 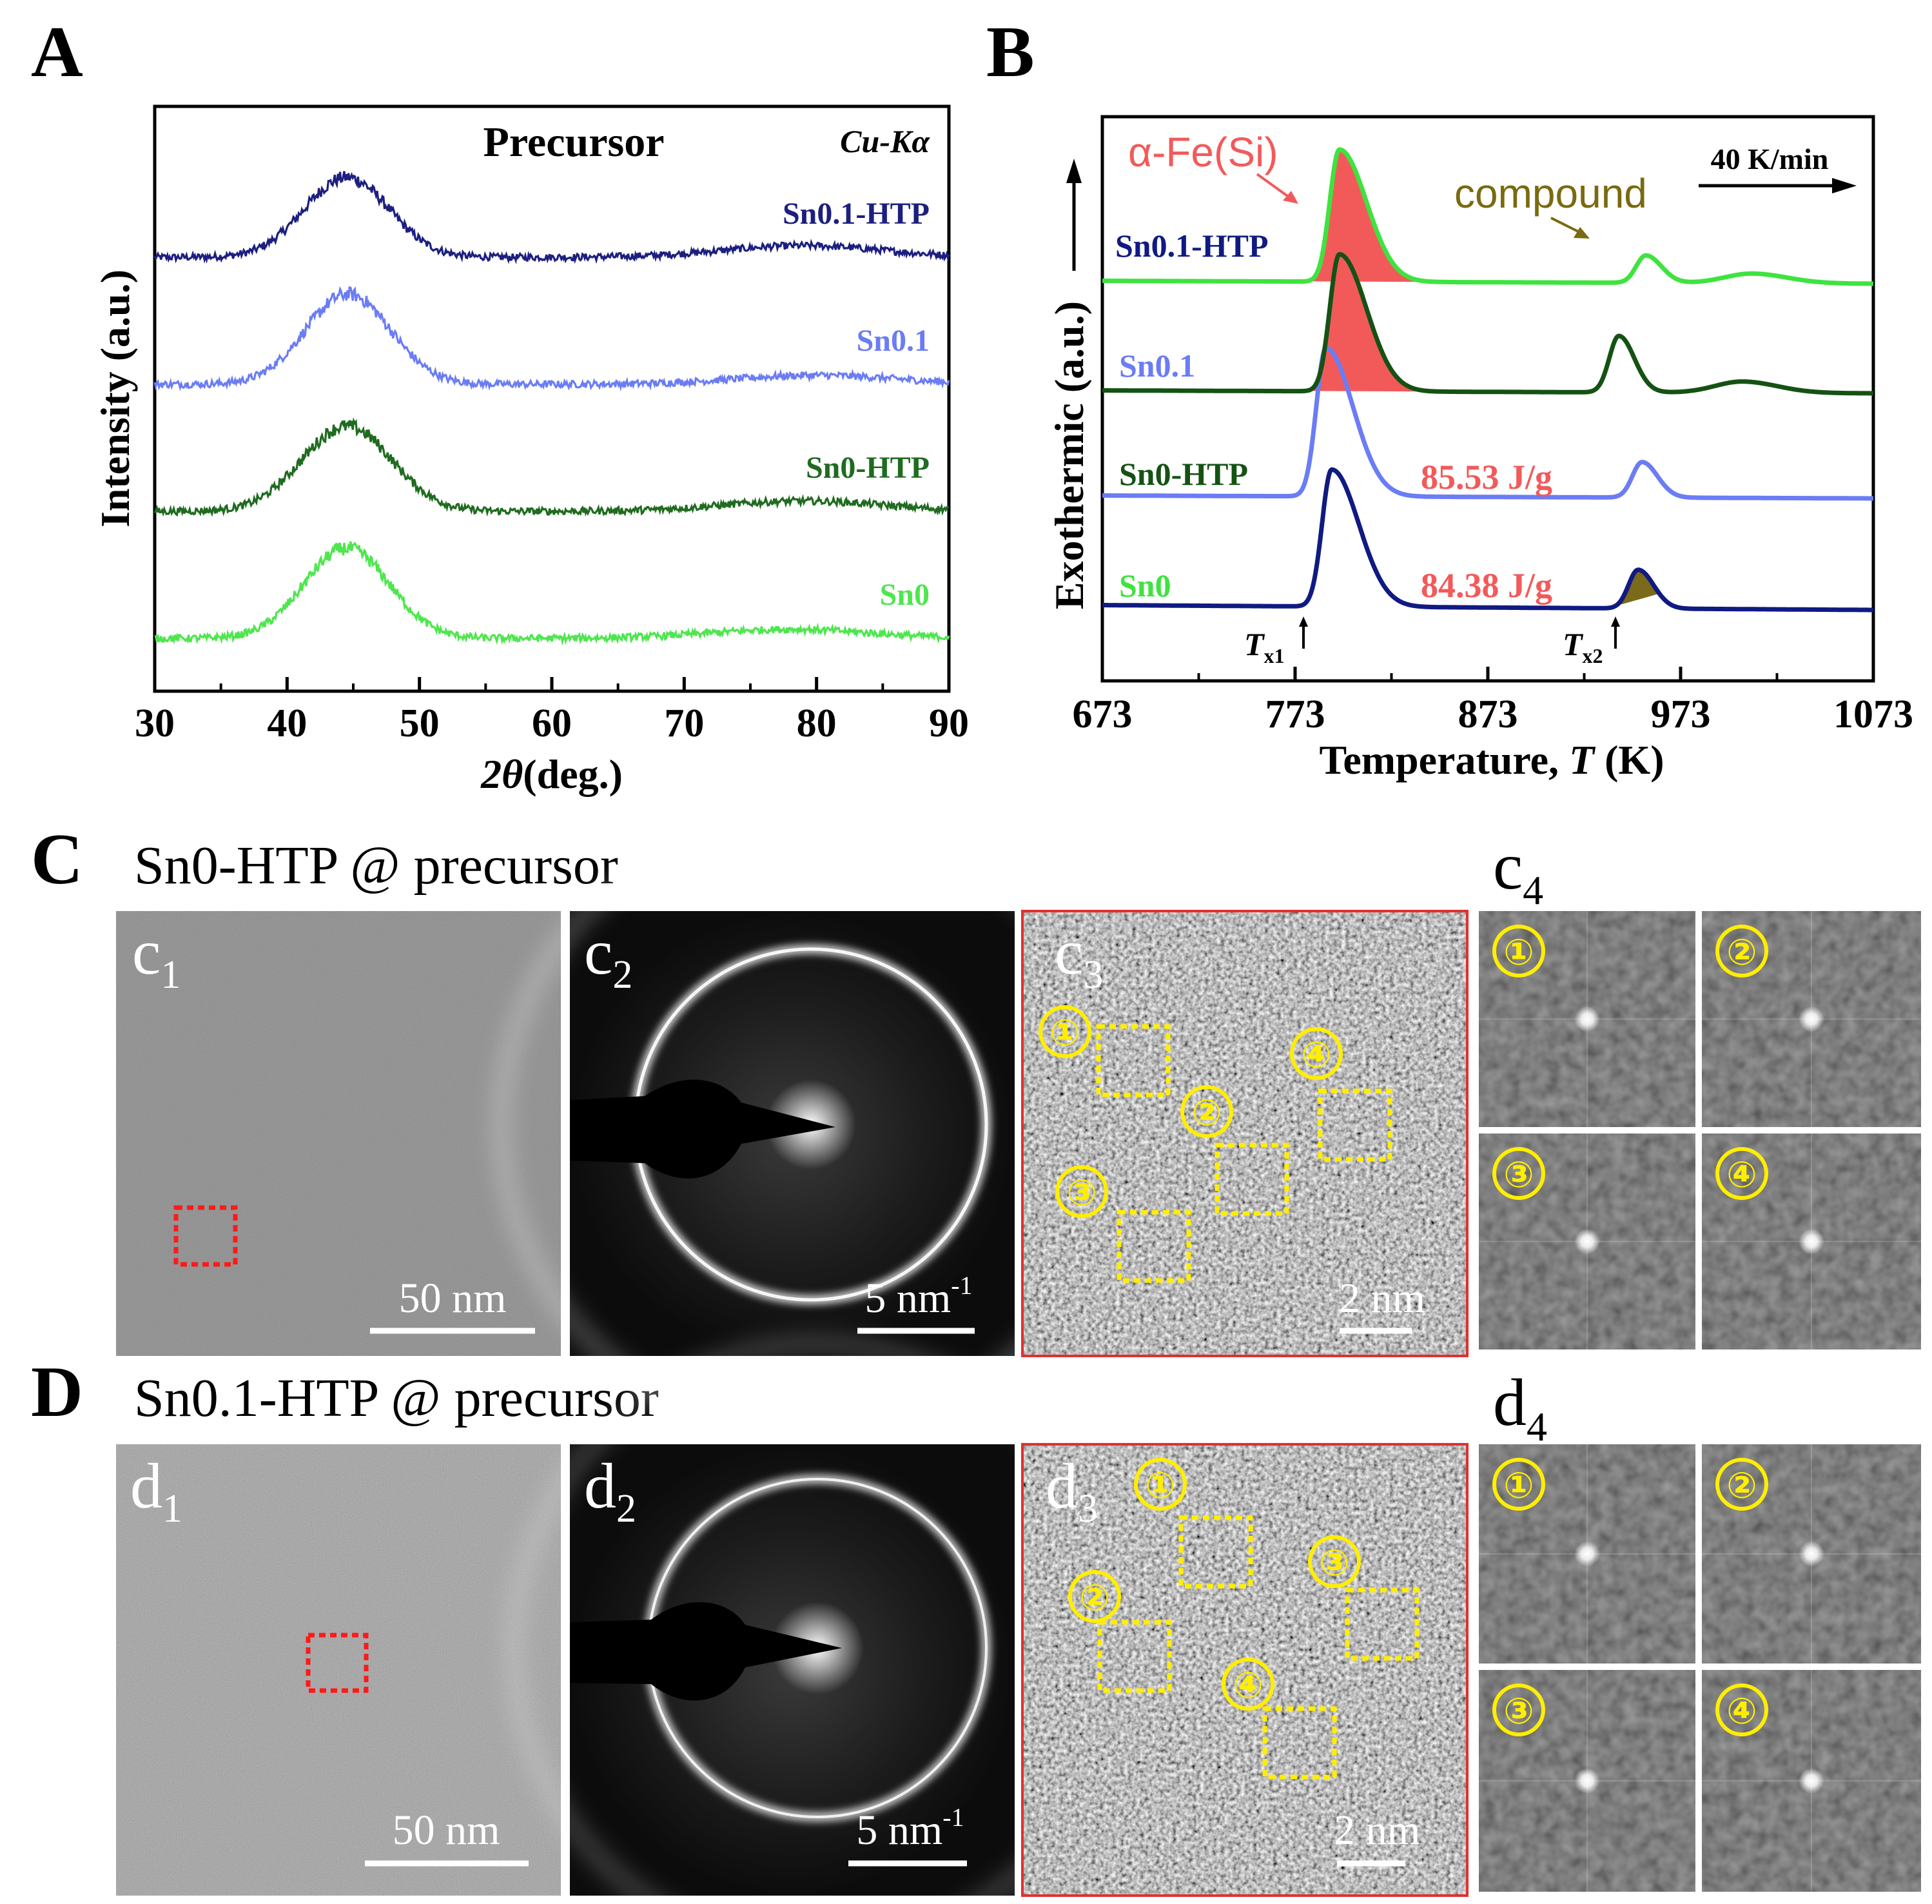 What do you see at coordinates (1593, 655) in the screenshot?
I see `tx2-sub: x2` at bounding box center [1593, 655].